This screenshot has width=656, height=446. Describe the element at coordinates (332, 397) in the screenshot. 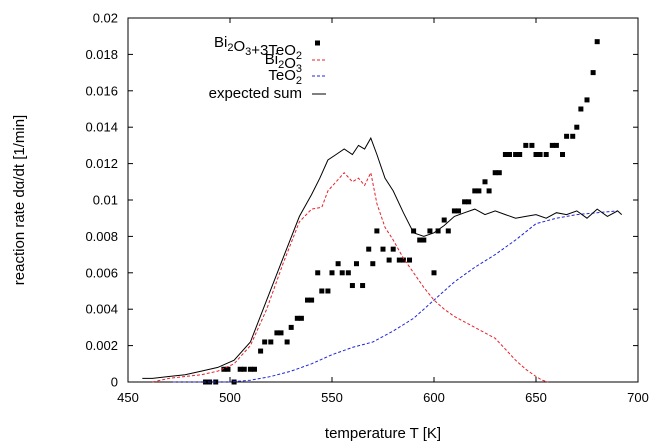

I see `x-tick-label: 550` at that location.